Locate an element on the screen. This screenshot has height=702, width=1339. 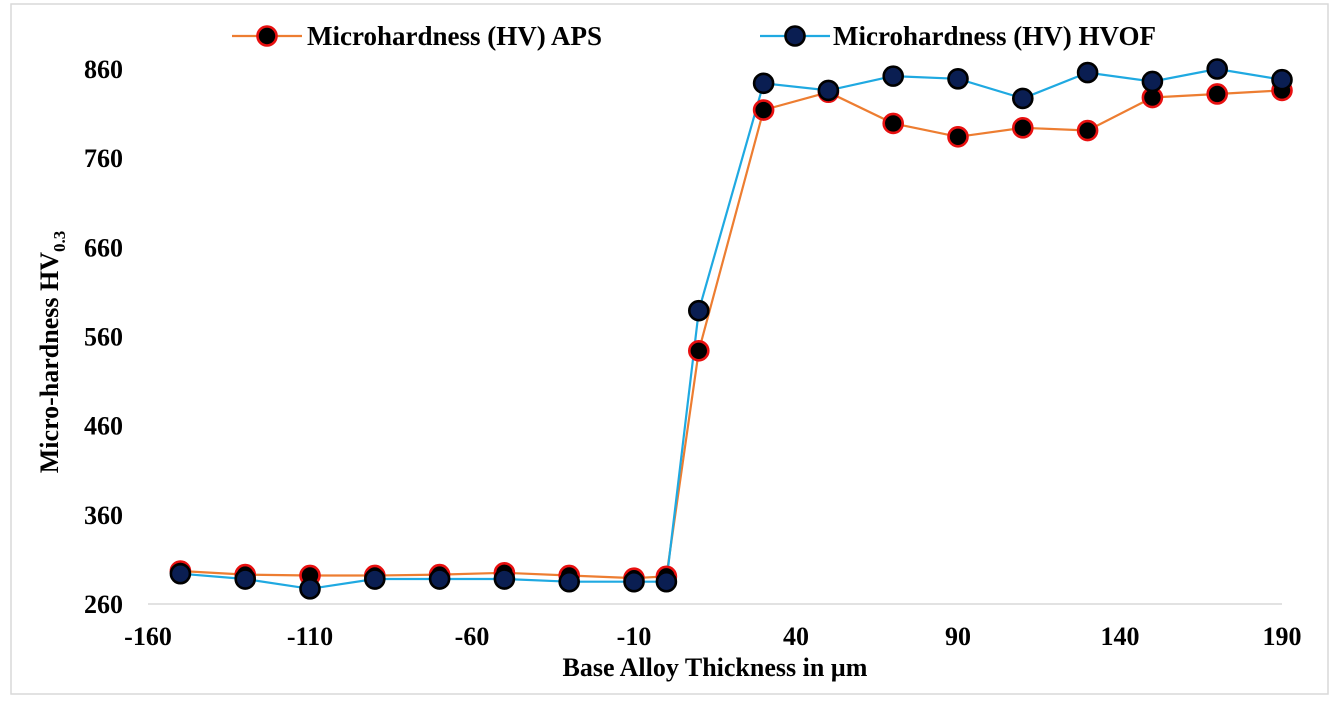
x-tick-label: -160 is located at coordinates (148, 636).